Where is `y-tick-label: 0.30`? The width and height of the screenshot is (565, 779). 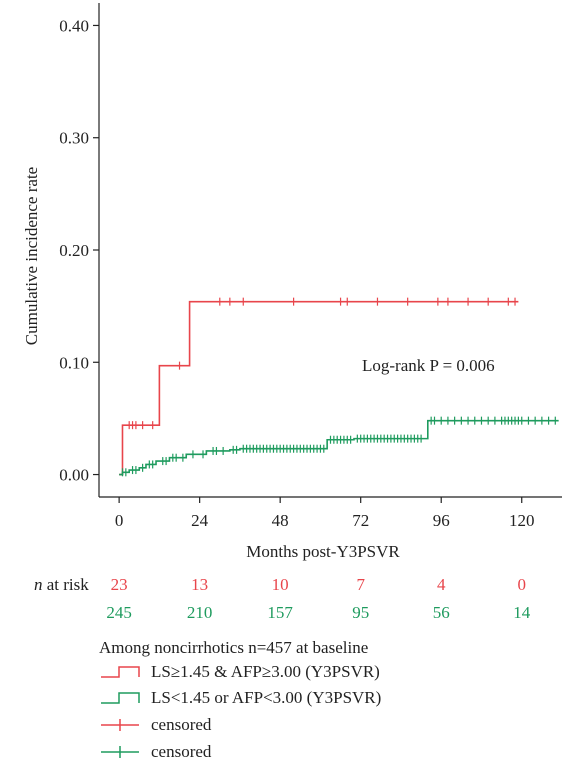 y-tick-label: 0.30 is located at coordinates (74, 138).